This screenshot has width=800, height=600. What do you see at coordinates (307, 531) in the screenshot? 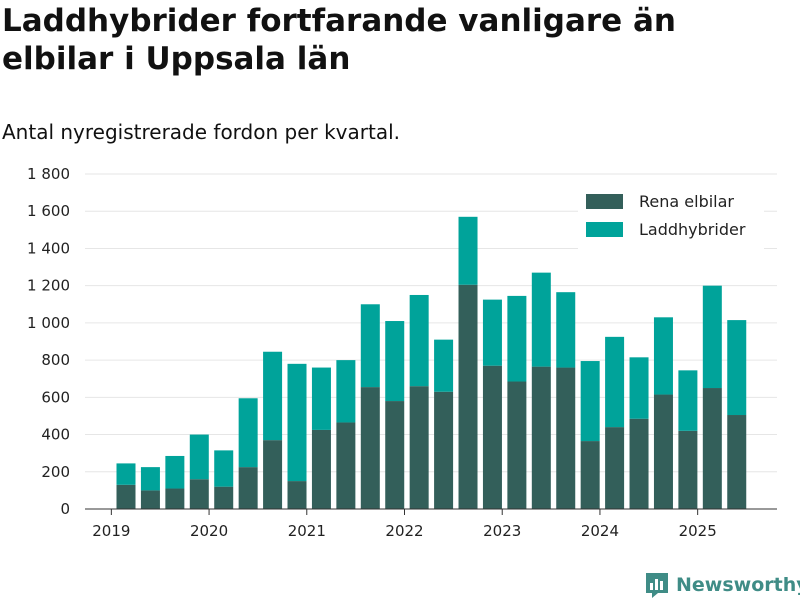
I see `x-tick-label: 2021` at bounding box center [307, 531].